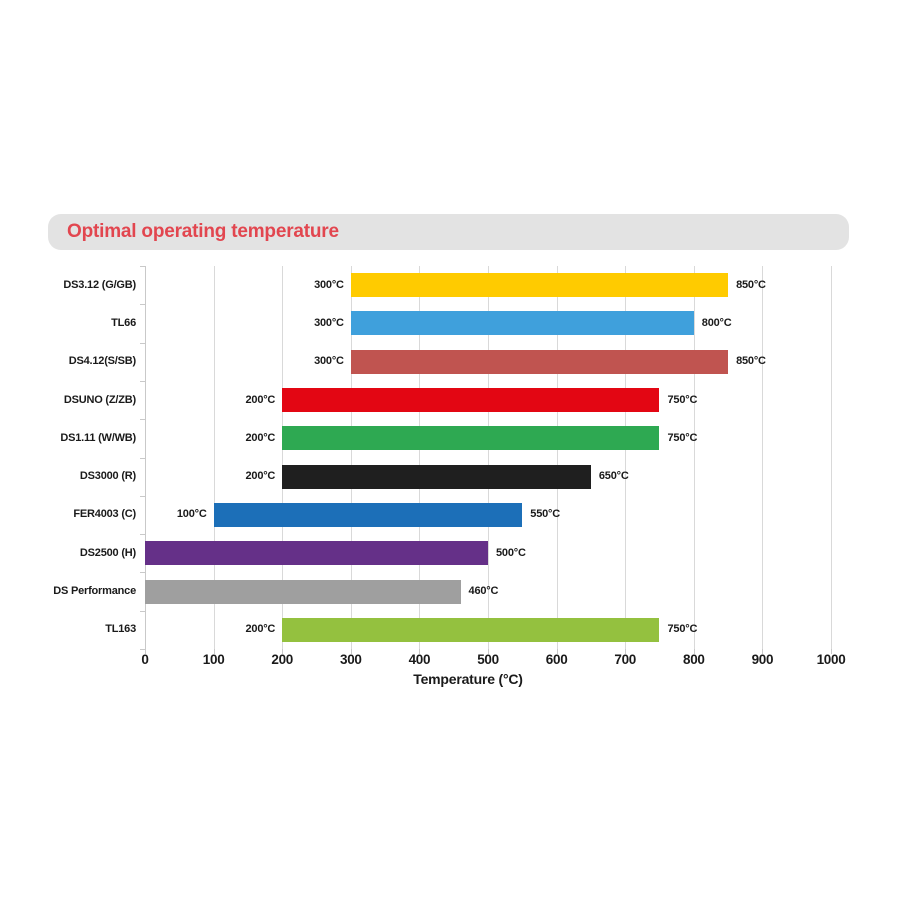 Image resolution: width=900 pixels, height=900 pixels. What do you see at coordinates (762, 659) in the screenshot?
I see `x-tick-label: 900` at bounding box center [762, 659].